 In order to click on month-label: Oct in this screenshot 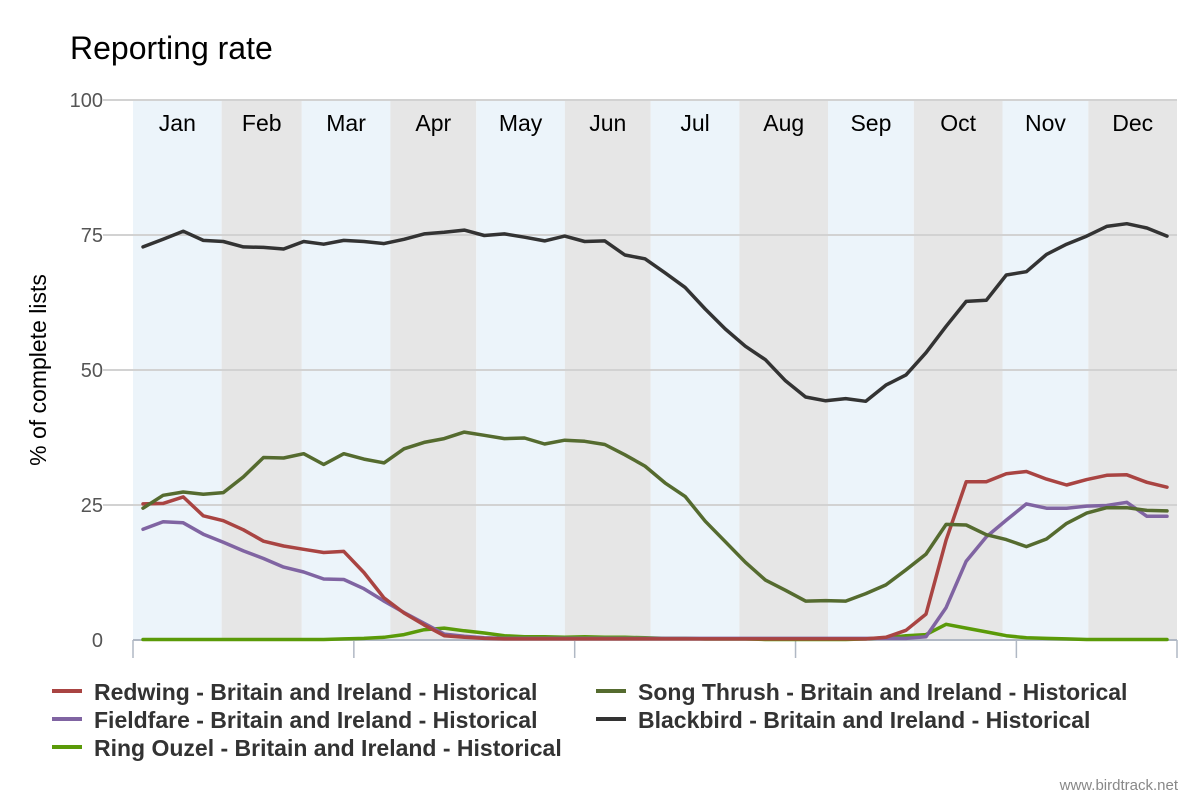, I will do `click(958, 123)`.